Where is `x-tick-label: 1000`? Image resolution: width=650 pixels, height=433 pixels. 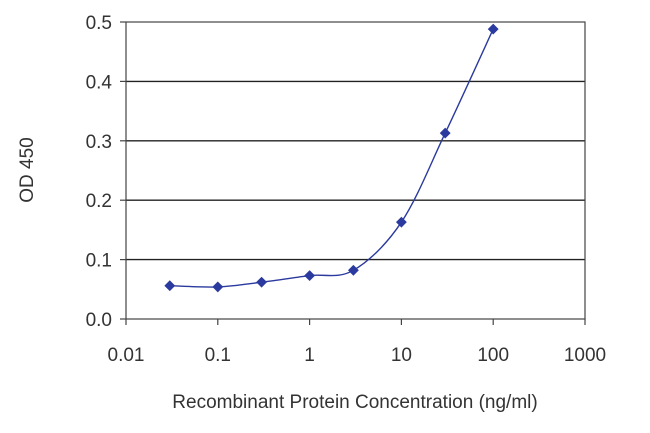 x-tick-label: 1000 is located at coordinates (585, 355).